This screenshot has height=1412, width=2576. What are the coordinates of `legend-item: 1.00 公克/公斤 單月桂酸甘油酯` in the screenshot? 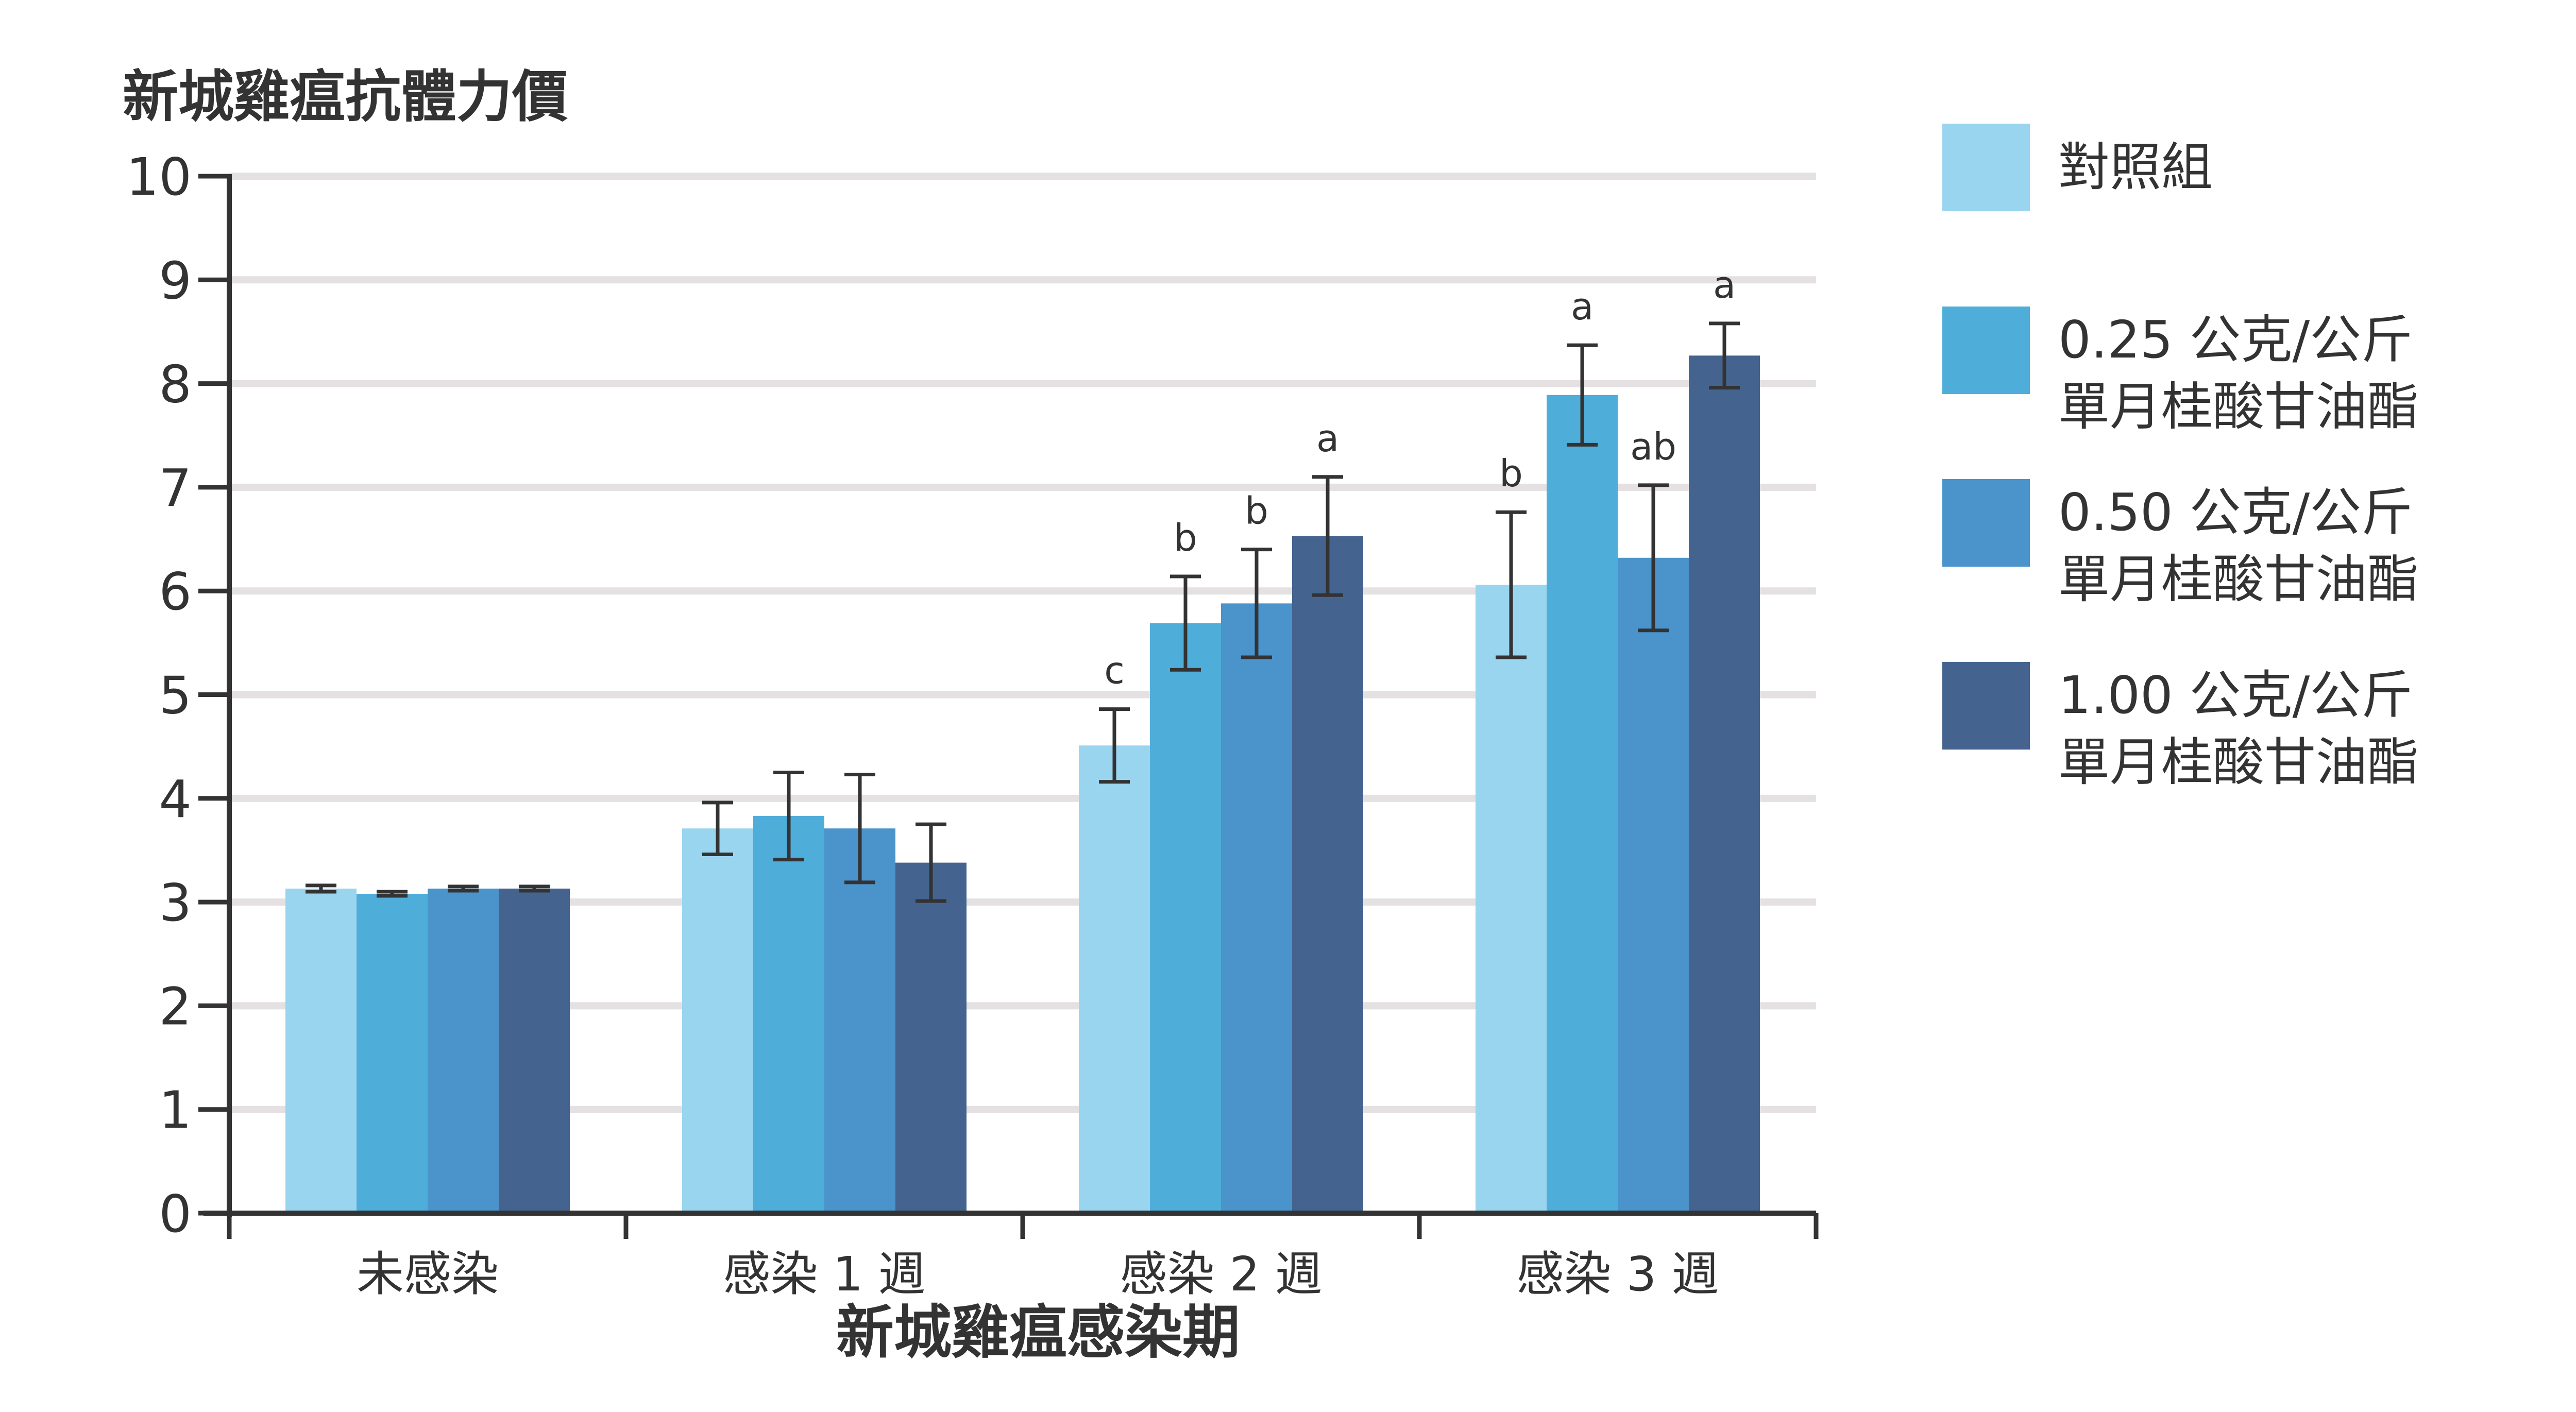 It's located at (2180, 729).